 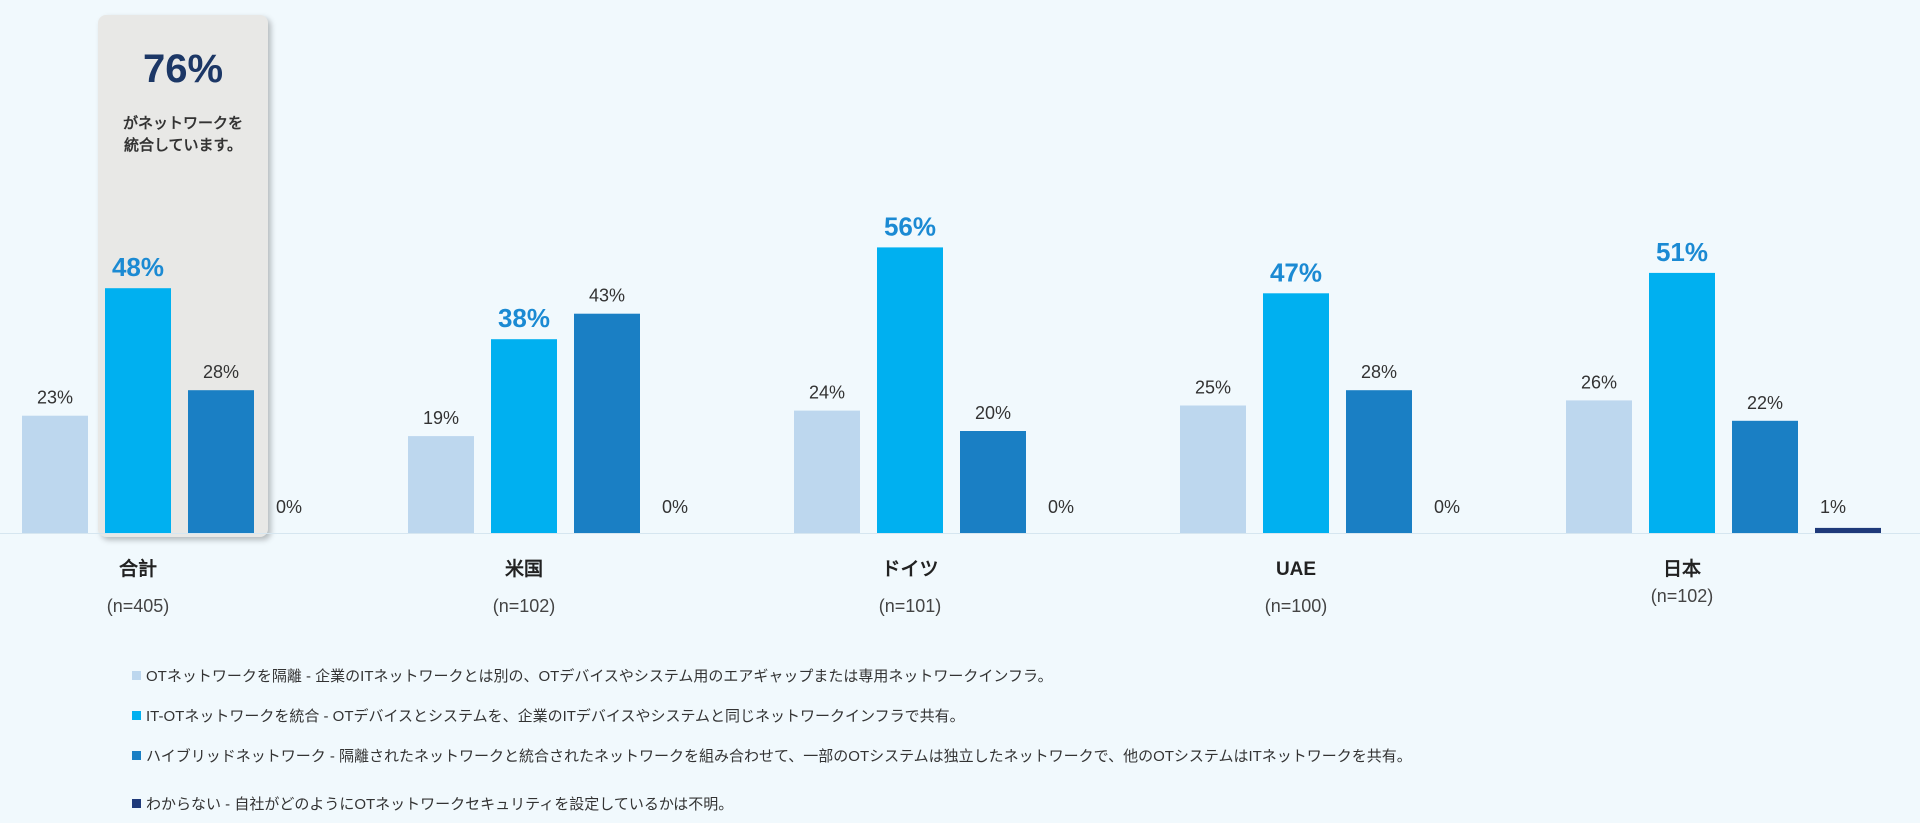 What do you see at coordinates (607, 296) in the screenshot?
I see `data-label: 43%` at bounding box center [607, 296].